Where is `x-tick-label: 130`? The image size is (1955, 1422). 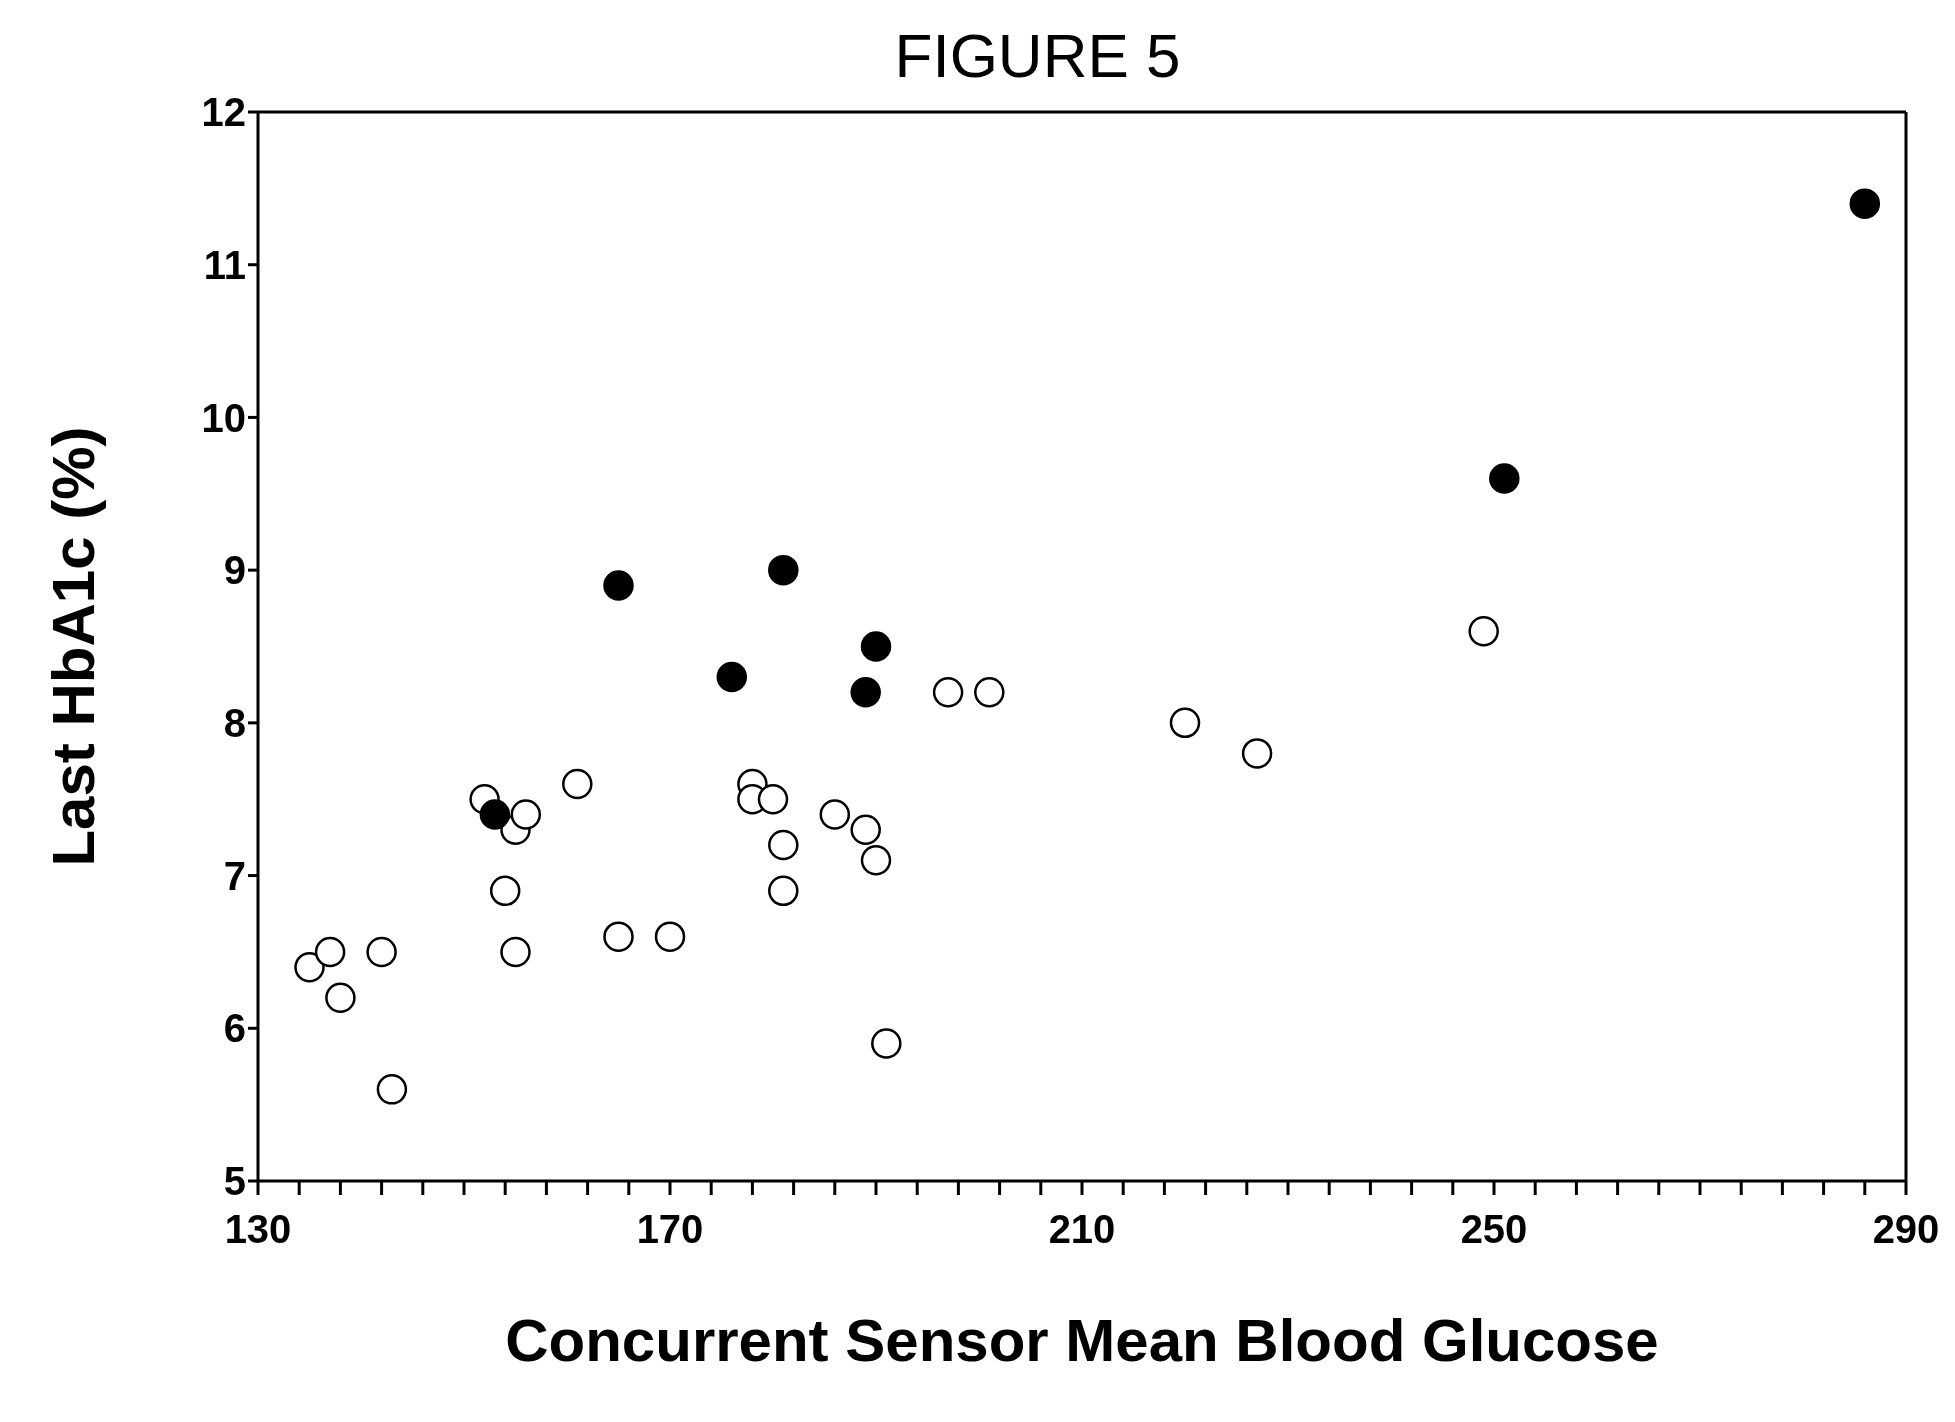
x-tick-label: 130 is located at coordinates (258, 1229).